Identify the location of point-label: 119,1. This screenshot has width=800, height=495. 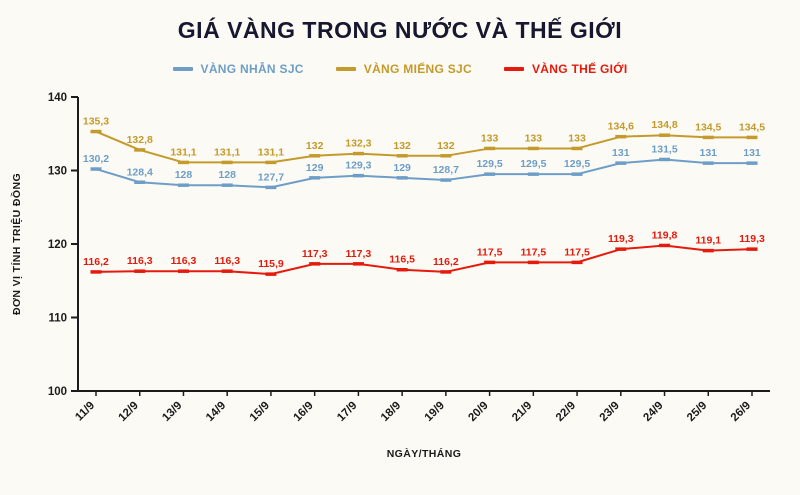
(708, 241).